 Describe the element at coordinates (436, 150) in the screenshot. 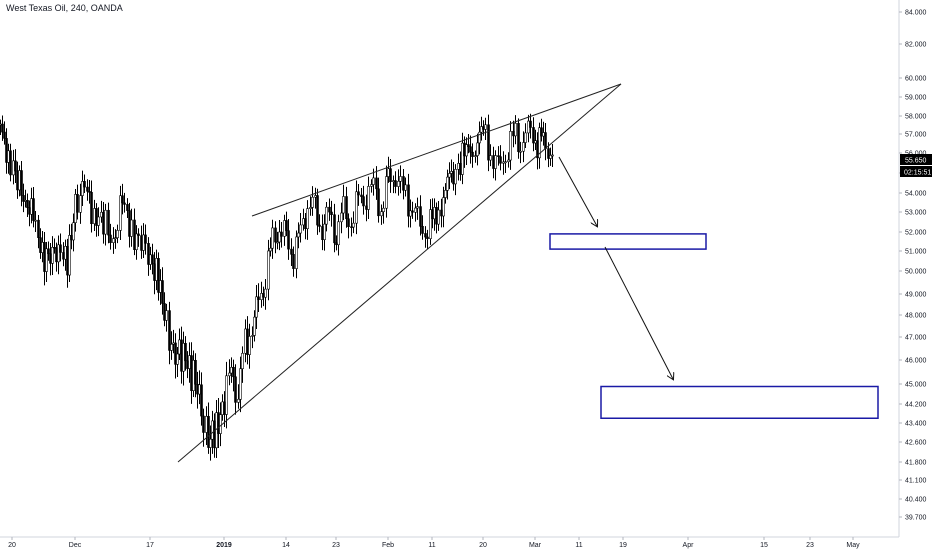

I see `upper-trendline` at that location.